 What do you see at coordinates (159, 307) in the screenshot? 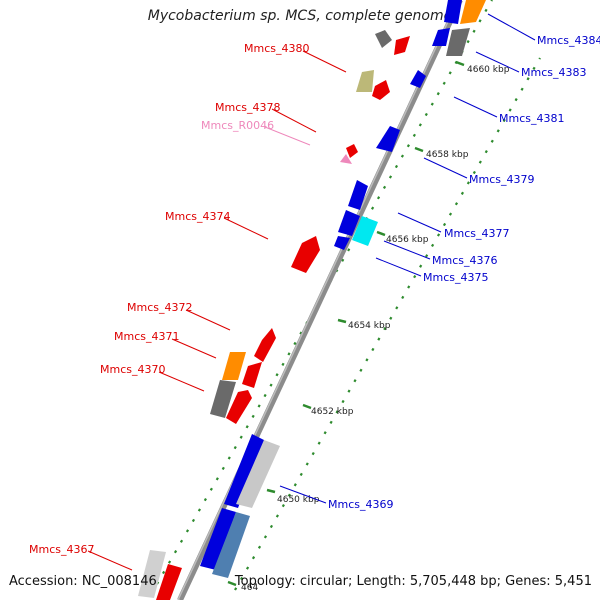
I see `gene-label: Mmcs_4372` at bounding box center [159, 307].